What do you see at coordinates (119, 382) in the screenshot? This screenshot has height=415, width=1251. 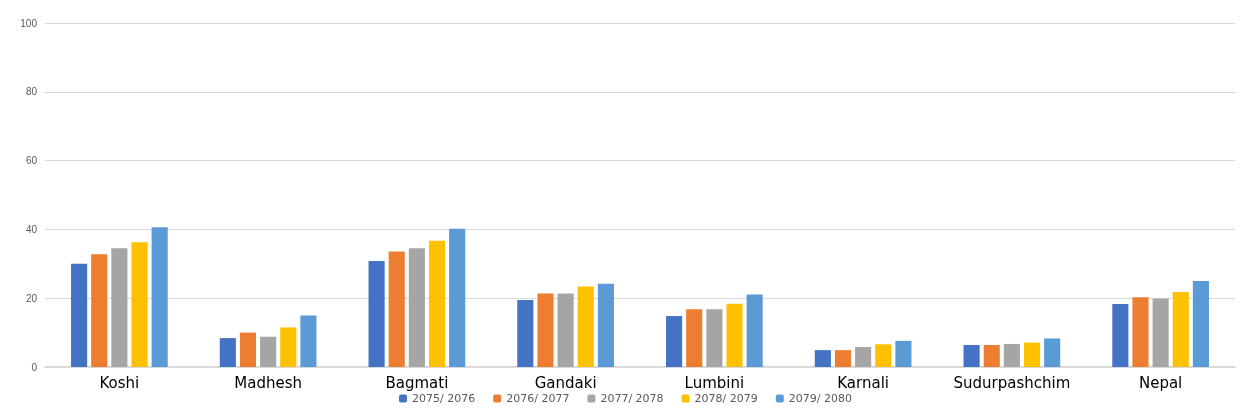 I see `x-tick-label: Koshi` at bounding box center [119, 382].